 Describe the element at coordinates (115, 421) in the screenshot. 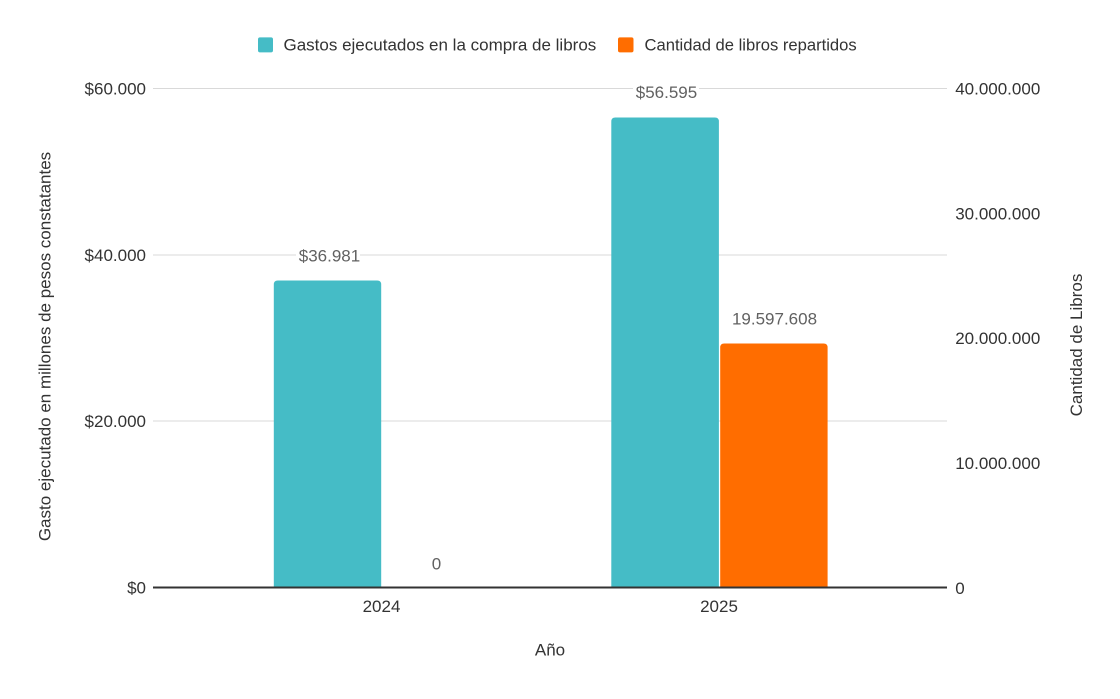

I see `svg-text: $20.000` at that location.